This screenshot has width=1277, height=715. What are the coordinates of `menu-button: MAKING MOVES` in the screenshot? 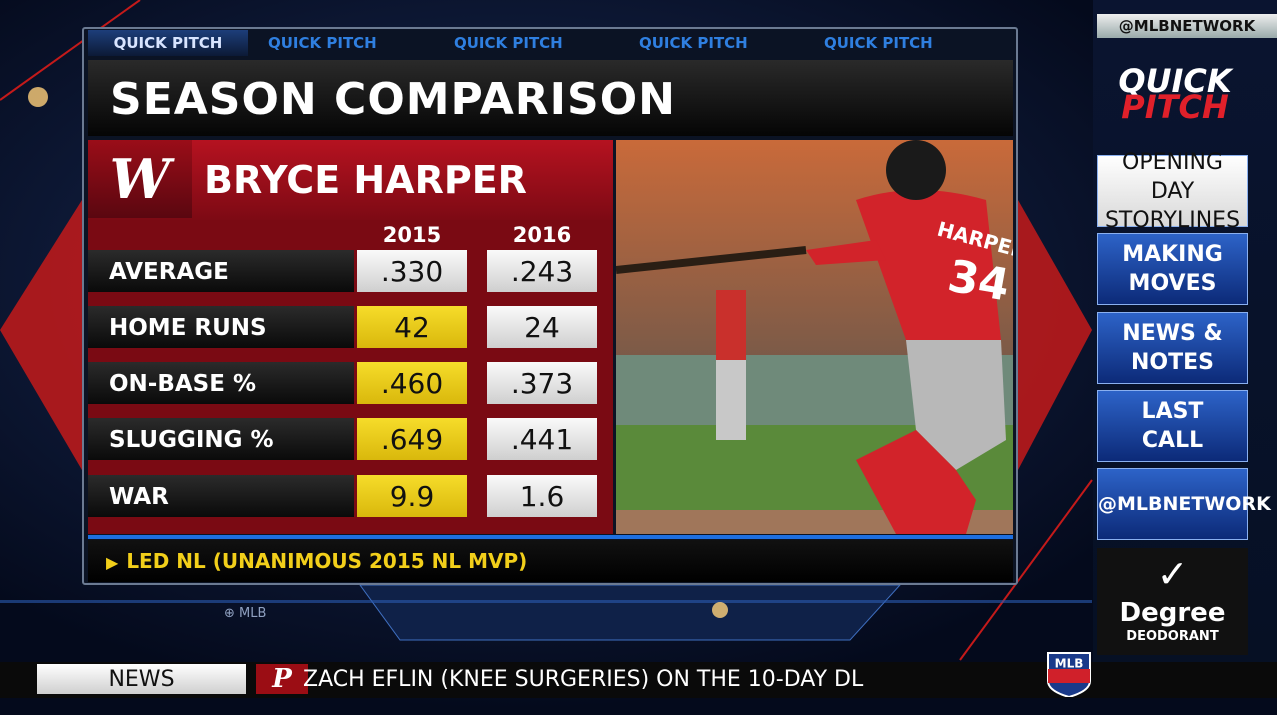 It's located at (1172, 269).